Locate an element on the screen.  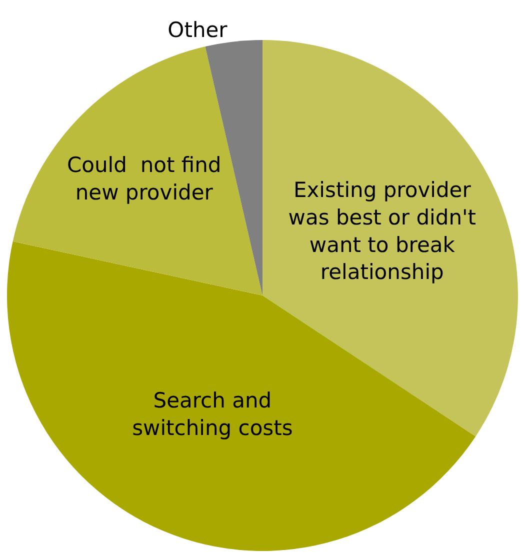
slice-label: Could not find new provider is located at coordinates (144, 178).